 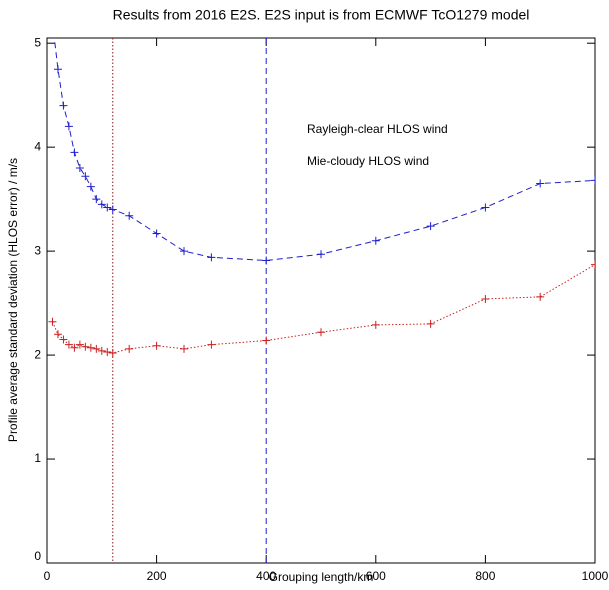 What do you see at coordinates (377, 129) in the screenshot?
I see `legend-label: Rayleigh-clear HLOS wind` at bounding box center [377, 129].